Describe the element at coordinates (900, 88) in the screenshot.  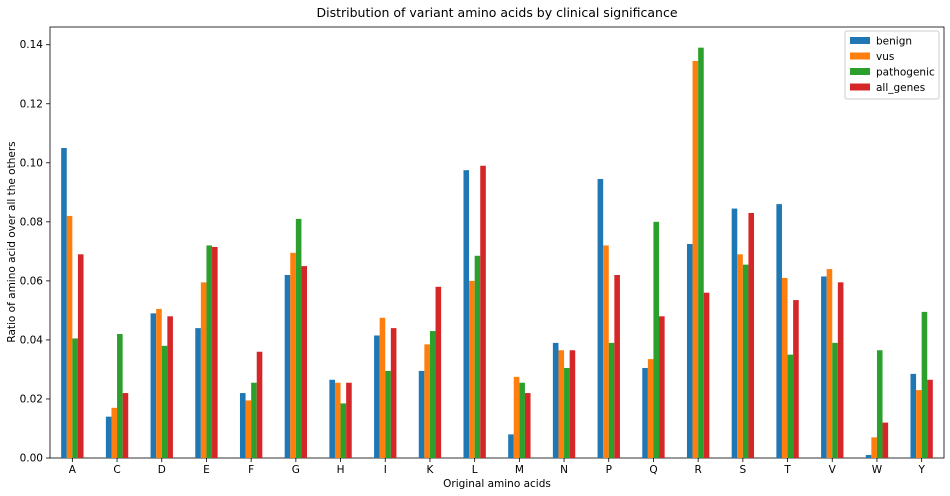
I see `legend-label-all_genes: all_genes` at that location.